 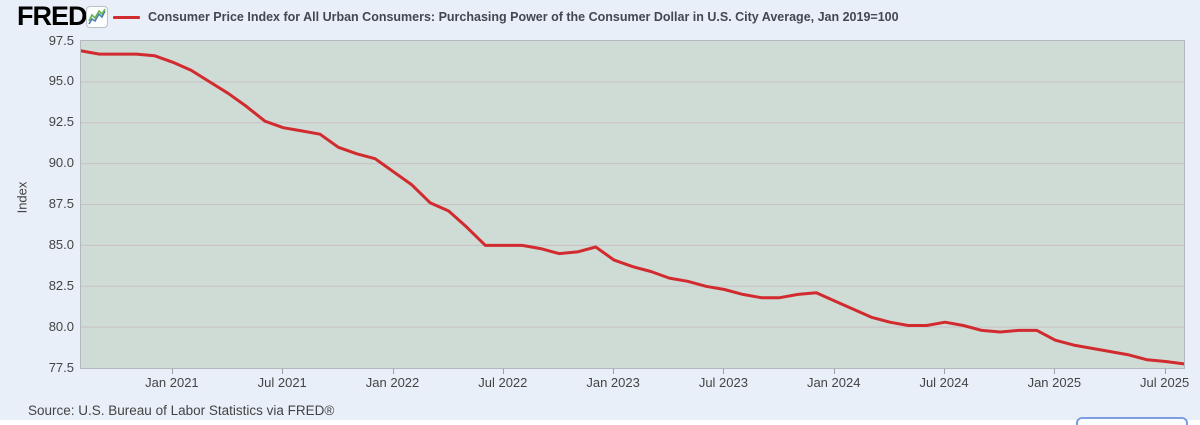 I want to click on legend-line-swatch, so click(x=126, y=17).